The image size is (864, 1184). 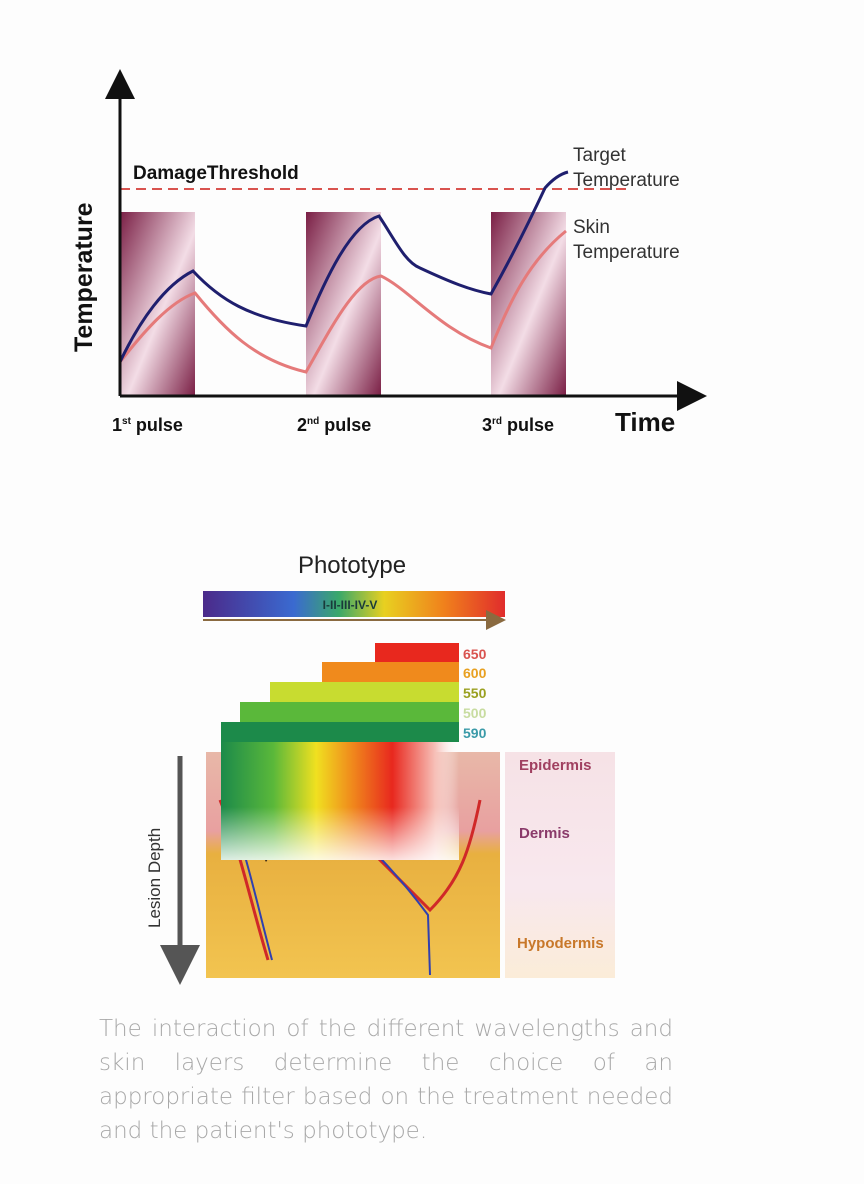 I want to click on lesion-depth-label: Lesion Depth, so click(x=154, y=878).